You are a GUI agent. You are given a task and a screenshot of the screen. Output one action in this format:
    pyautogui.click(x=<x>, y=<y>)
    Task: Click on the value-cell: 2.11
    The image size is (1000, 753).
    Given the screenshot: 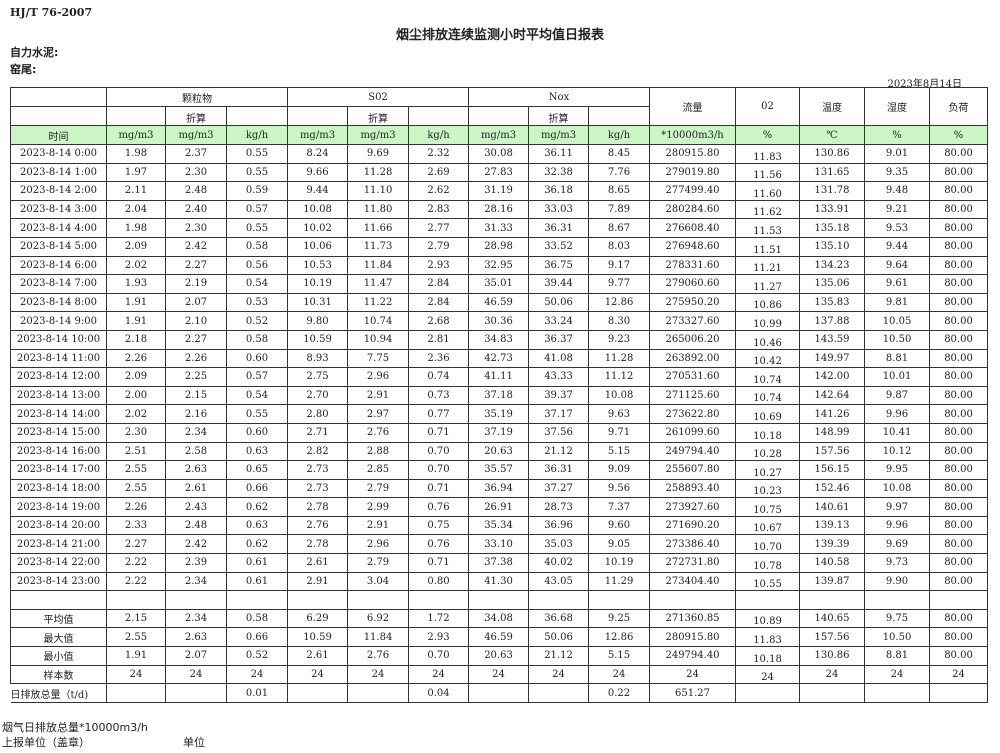 What is the action you would take?
    pyautogui.click(x=136, y=191)
    